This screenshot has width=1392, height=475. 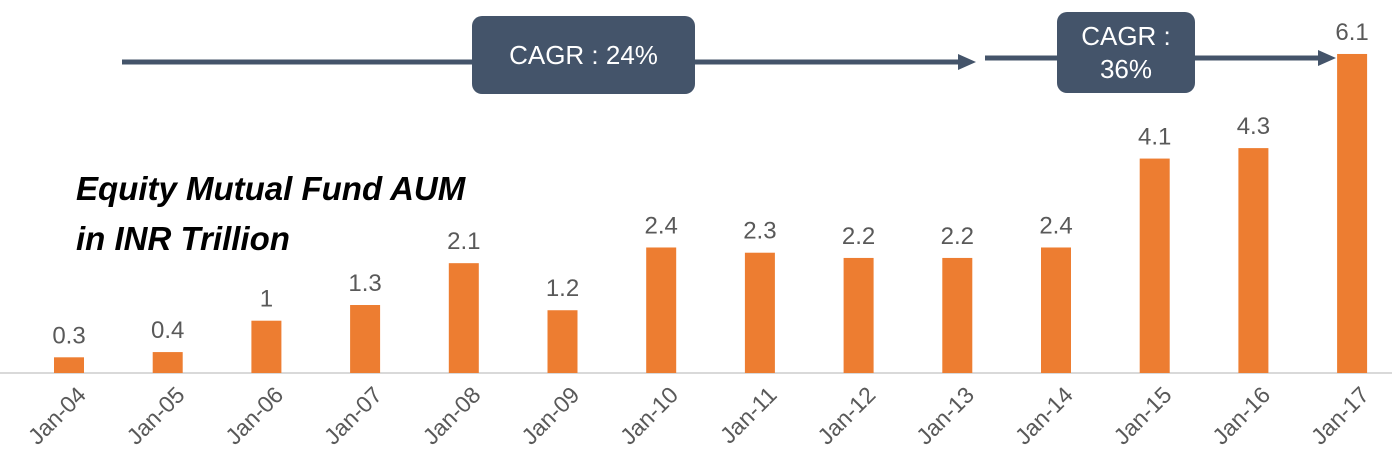 What do you see at coordinates (1126, 52) in the screenshot?
I see `annotation-box: CAGR : 36%` at bounding box center [1126, 52].